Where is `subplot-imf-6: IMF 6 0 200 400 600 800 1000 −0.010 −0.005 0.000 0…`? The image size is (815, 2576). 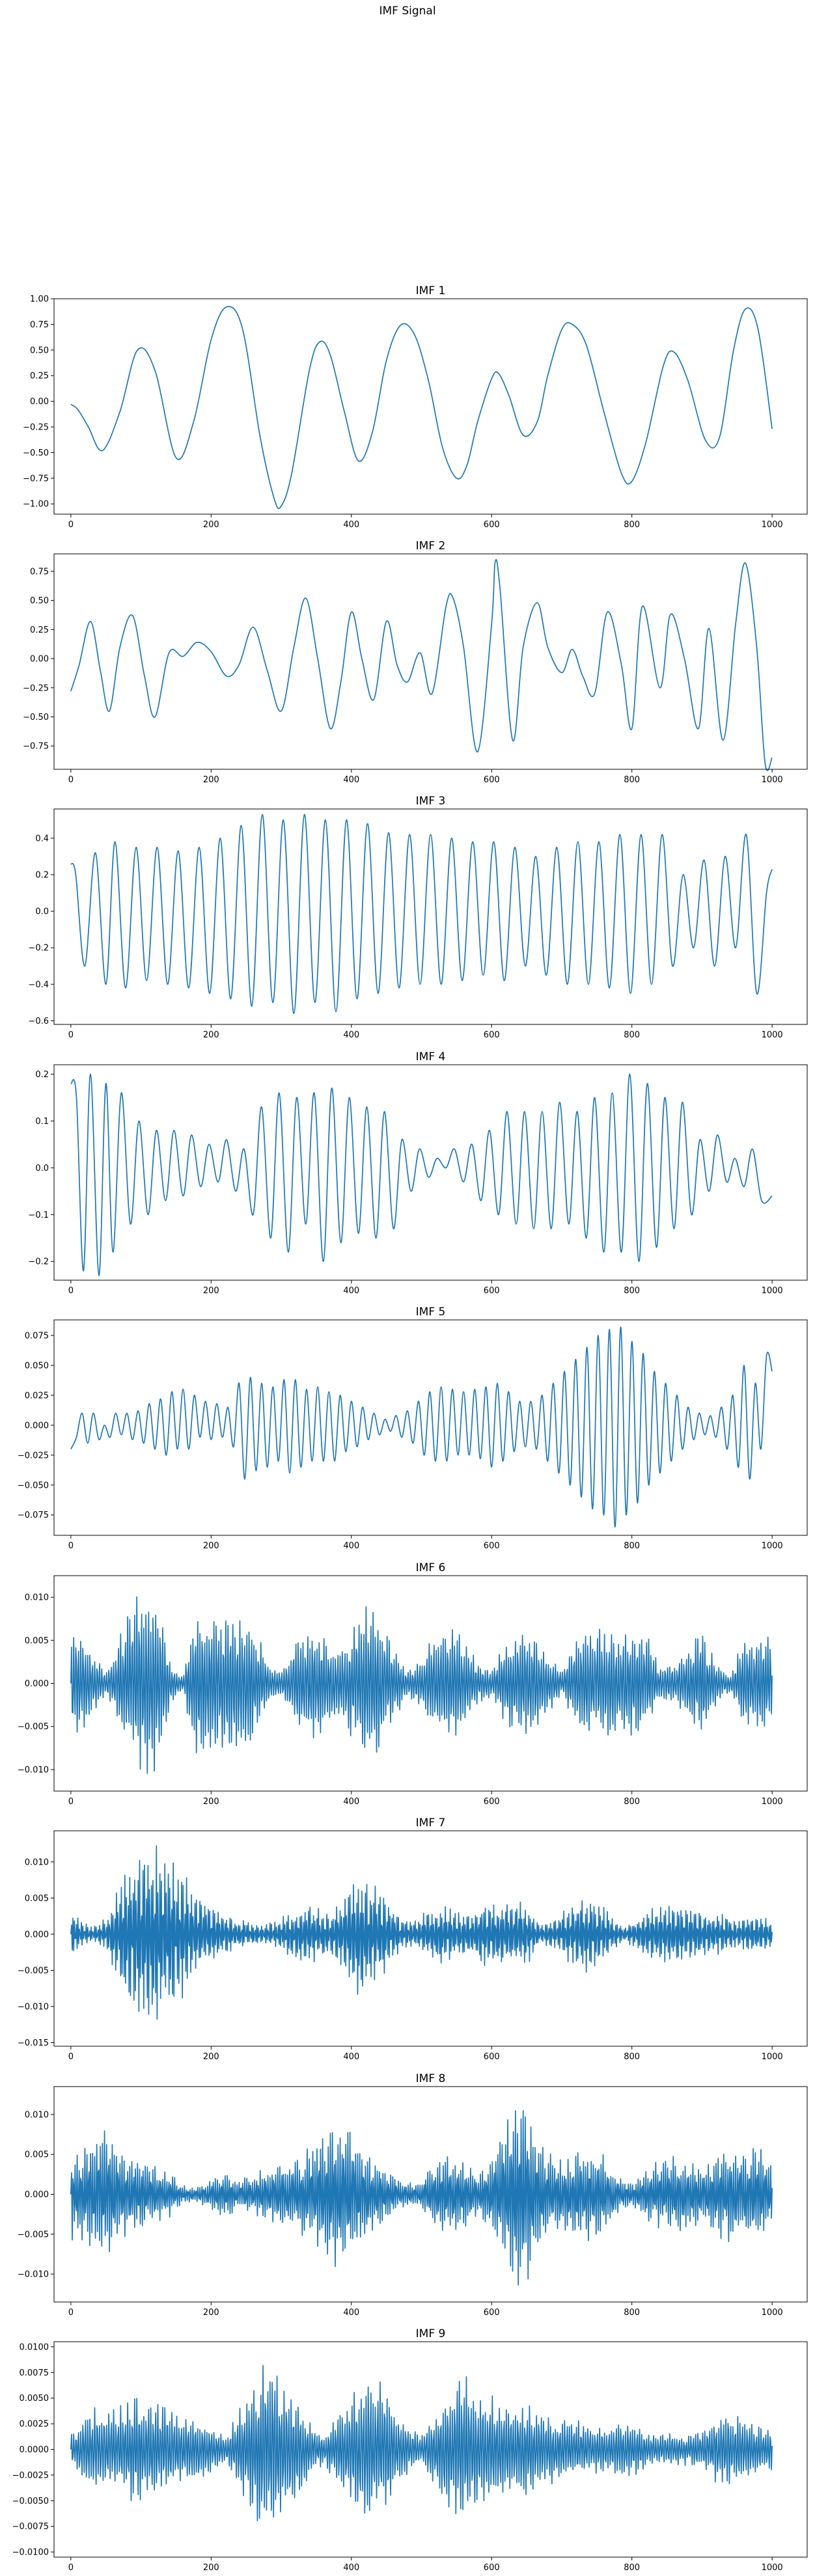 subplot-imf-6: IMF 6 0 200 400 600 800 1000 −0.010 −0.005 0.000 0… is located at coordinates (413, 1684).